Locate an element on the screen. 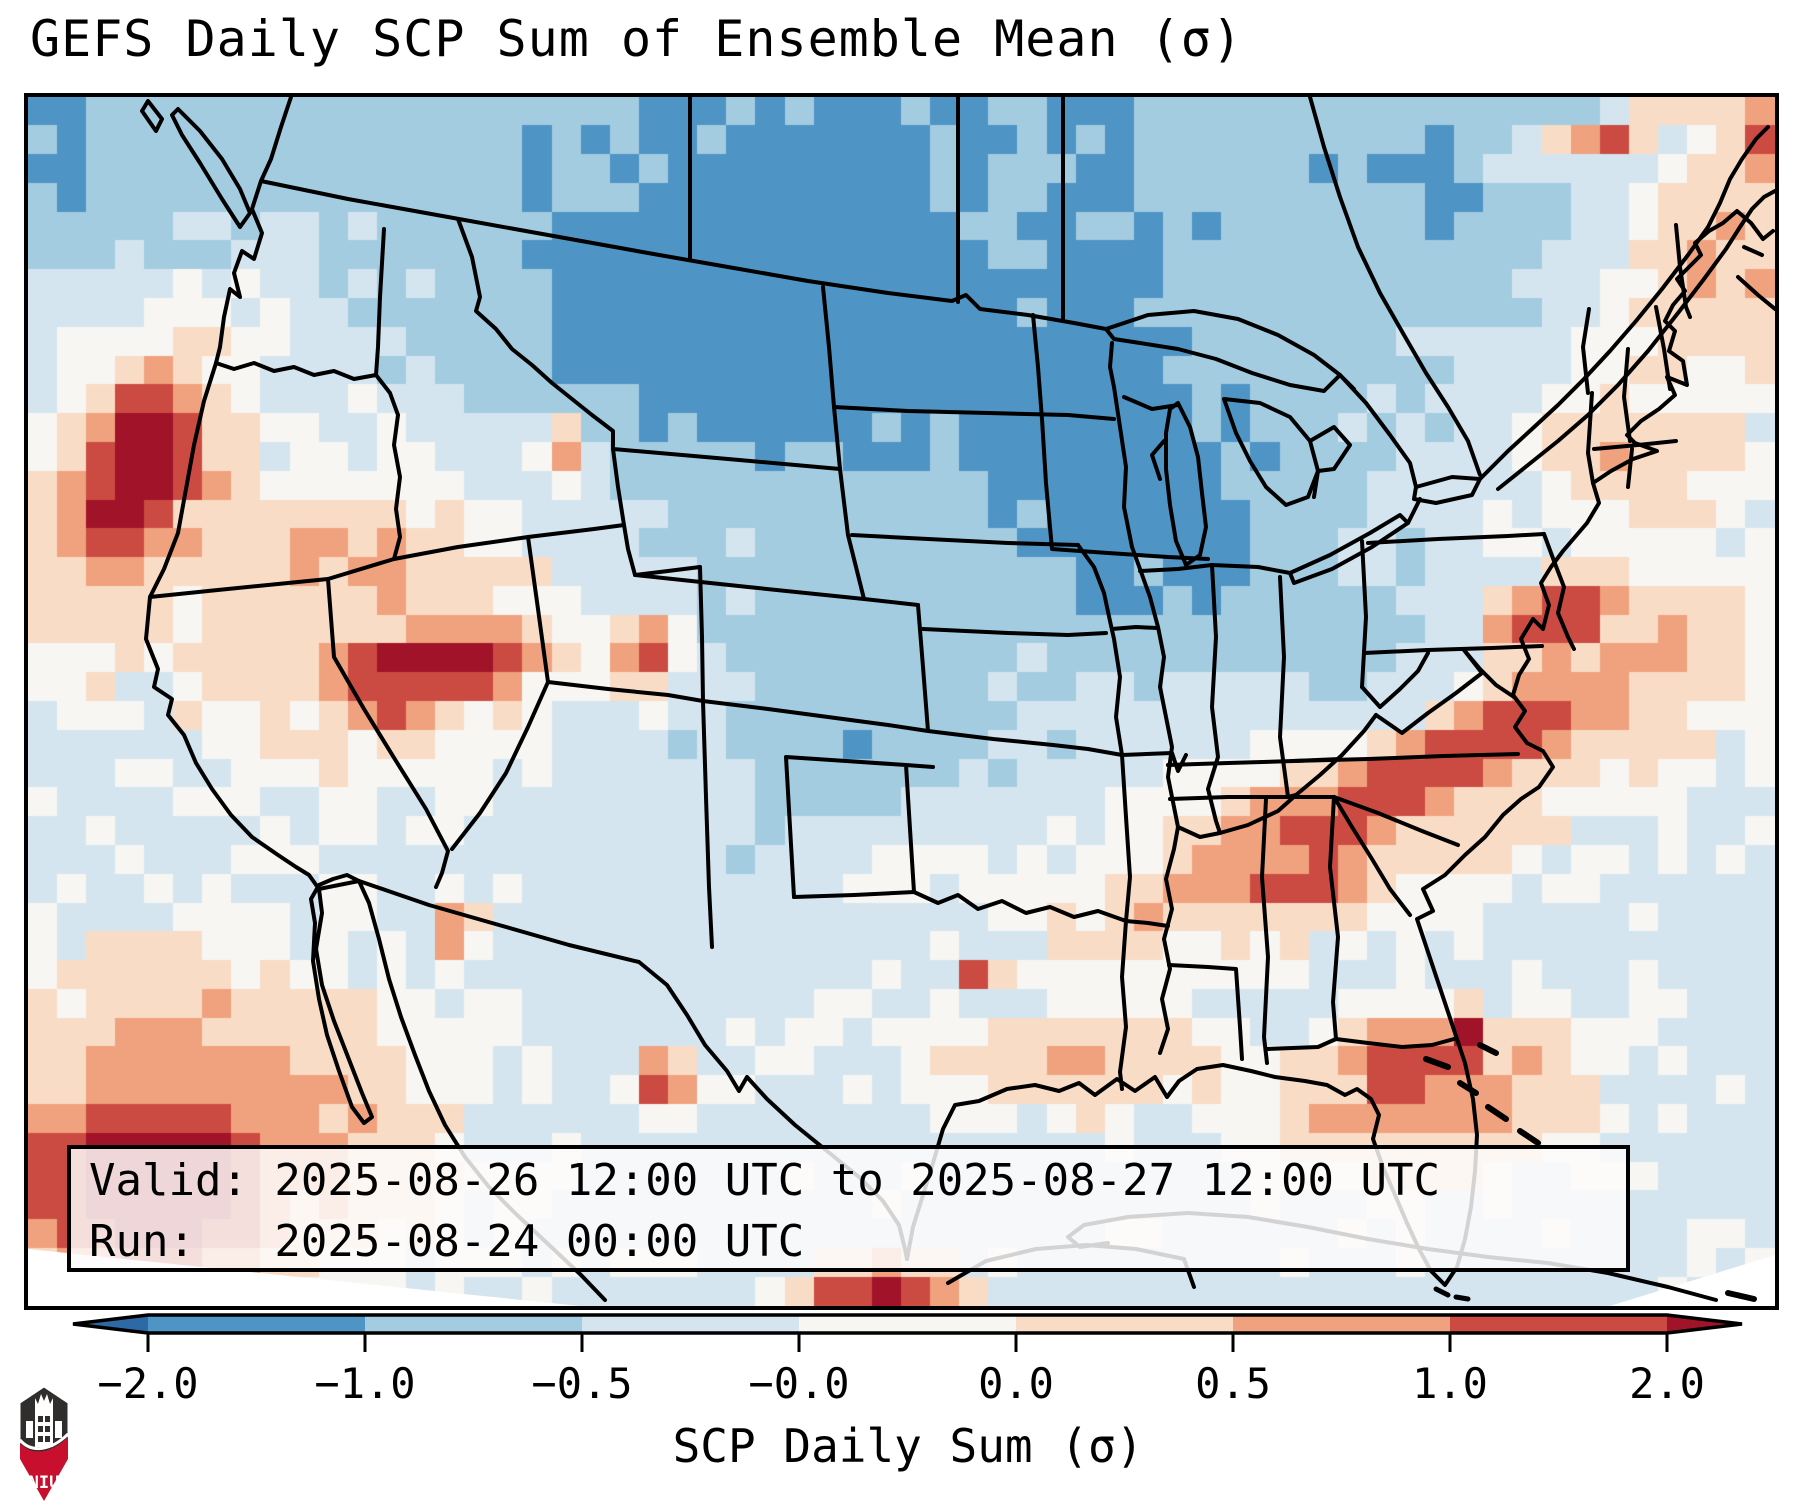  colorbar-tick-label: 2.0 is located at coordinates (1667, 1383).